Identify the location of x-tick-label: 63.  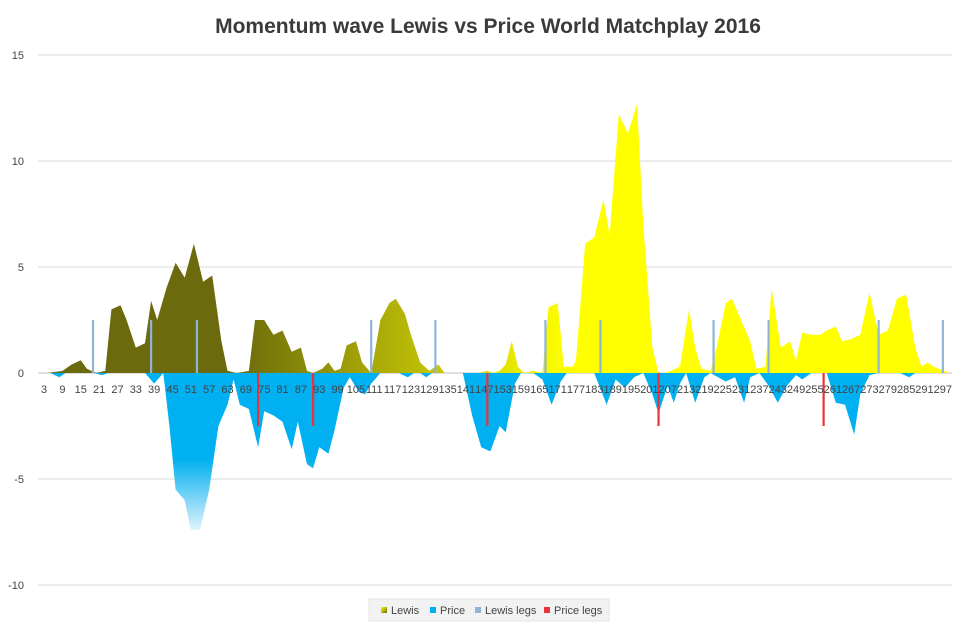
(227, 390).